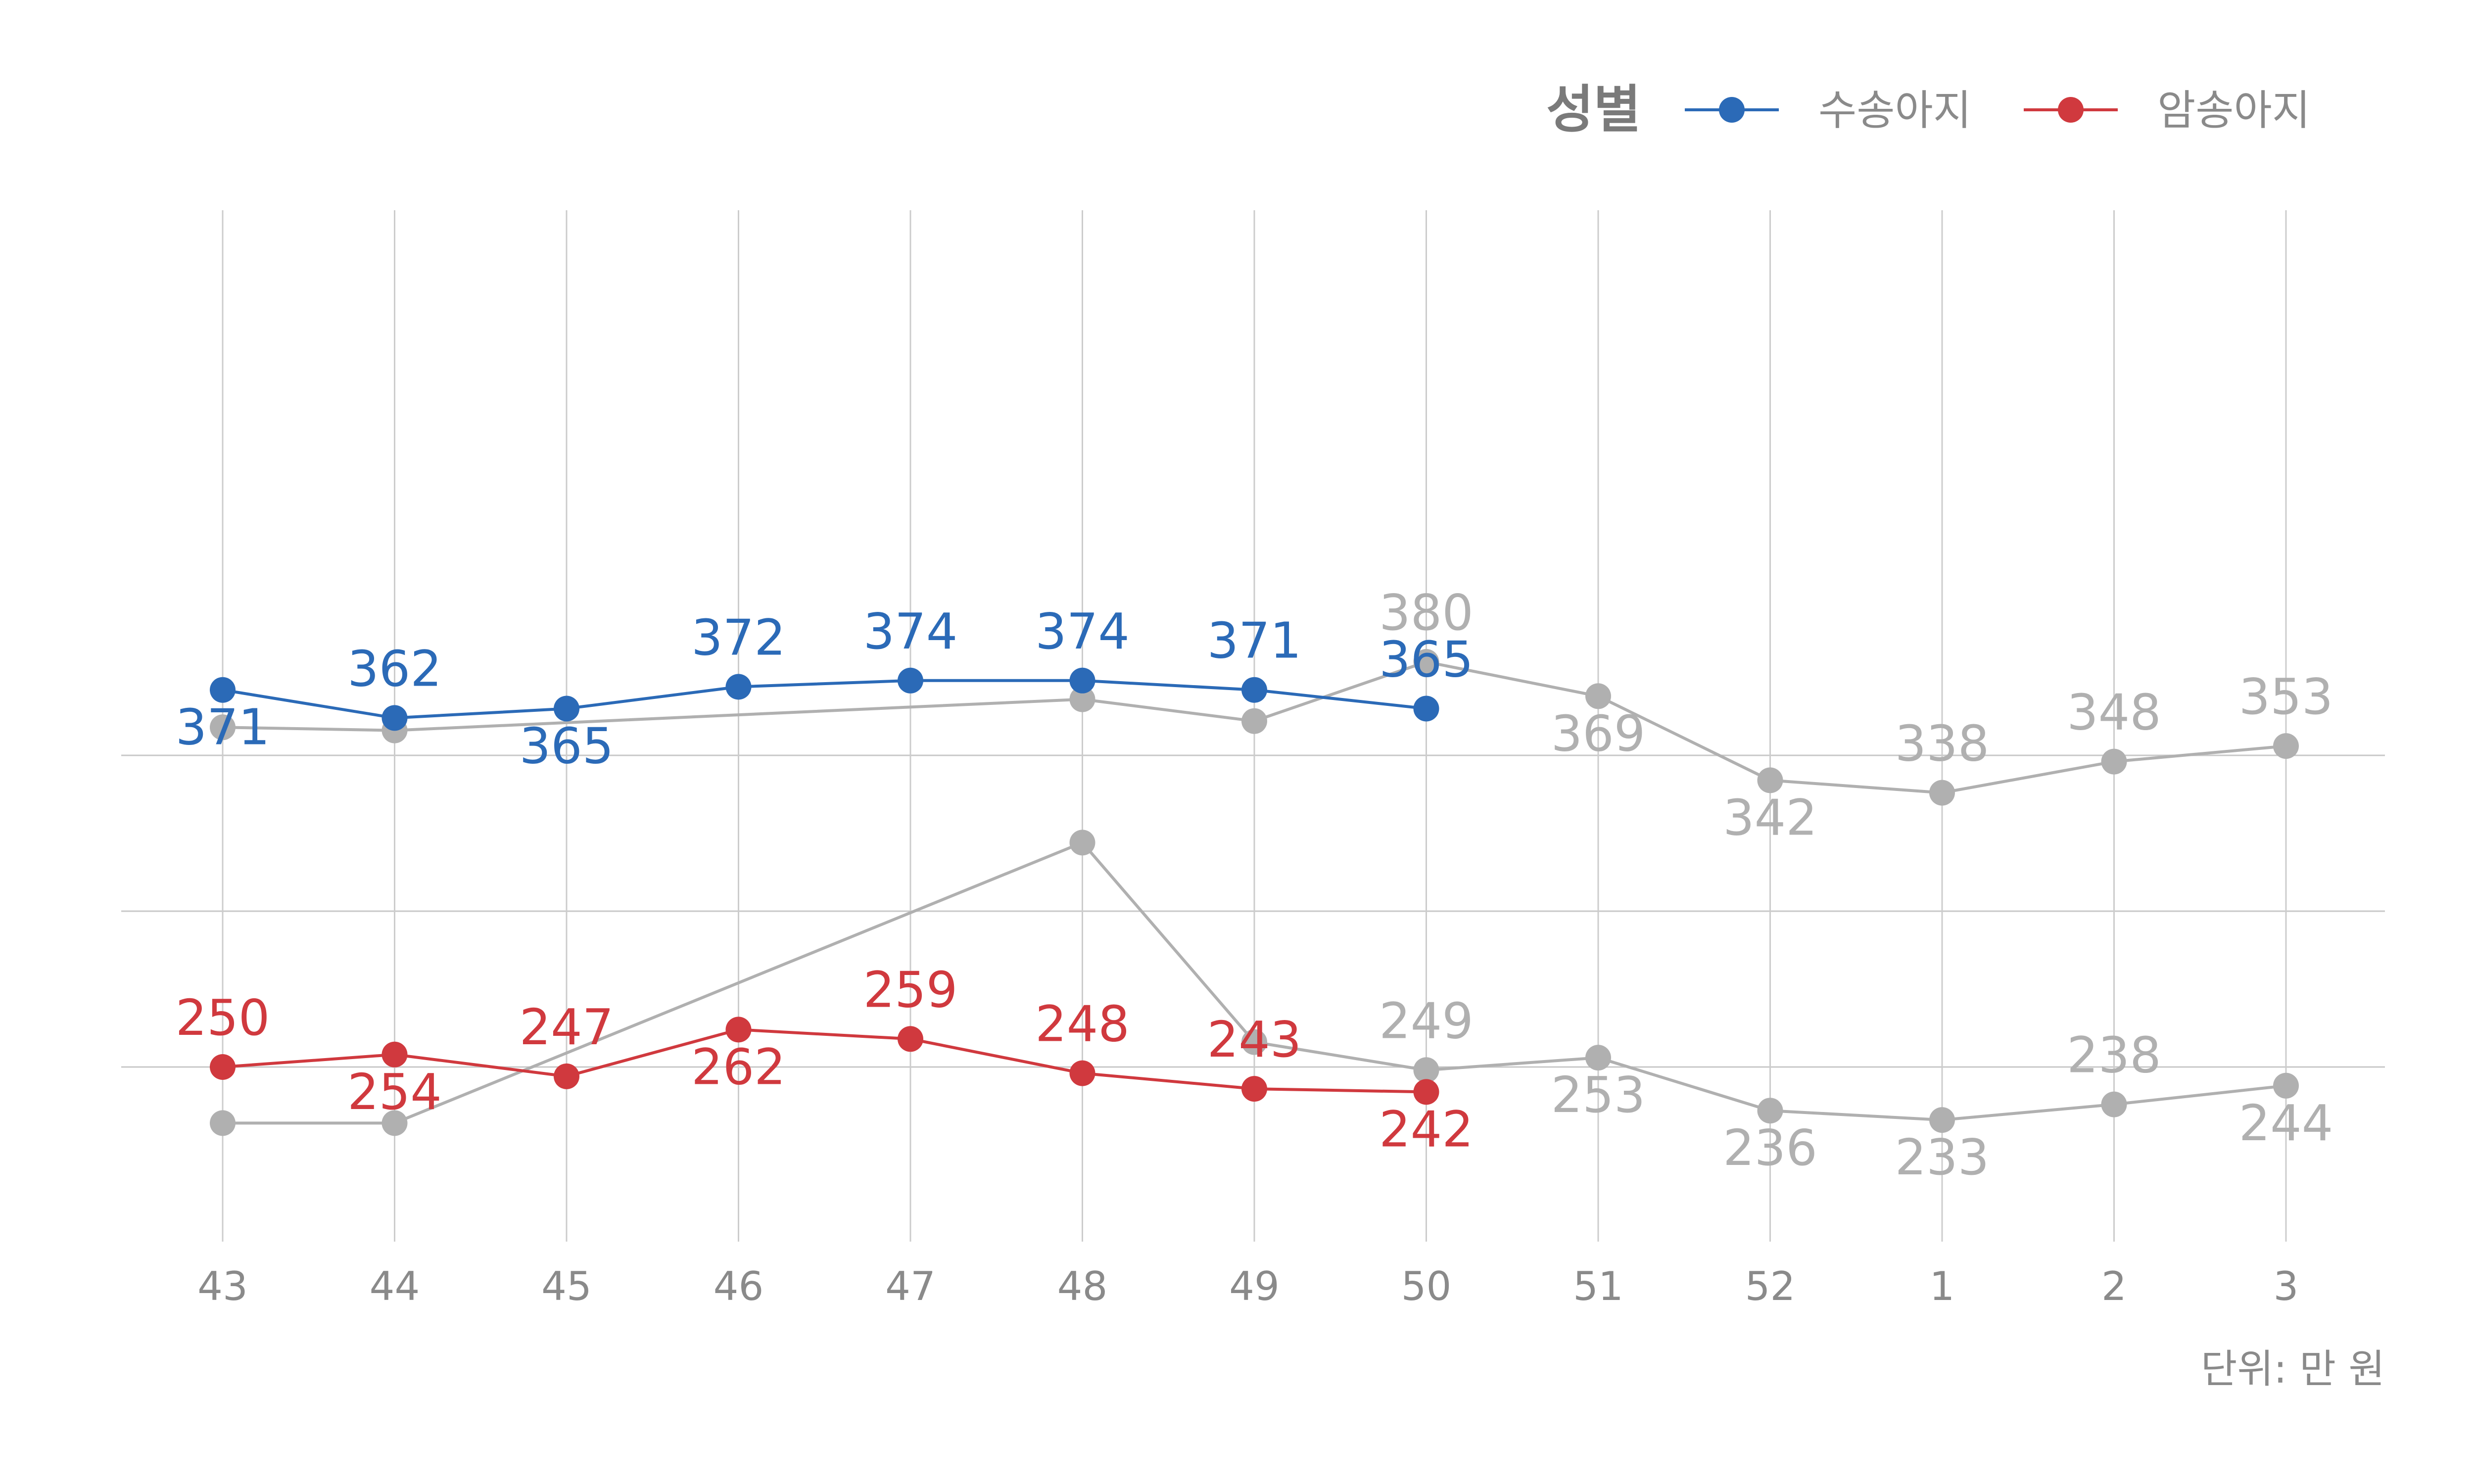 The image size is (2474, 1484). Describe the element at coordinates (1598, 1286) in the screenshot. I see `x-tick-label: 51` at that location.